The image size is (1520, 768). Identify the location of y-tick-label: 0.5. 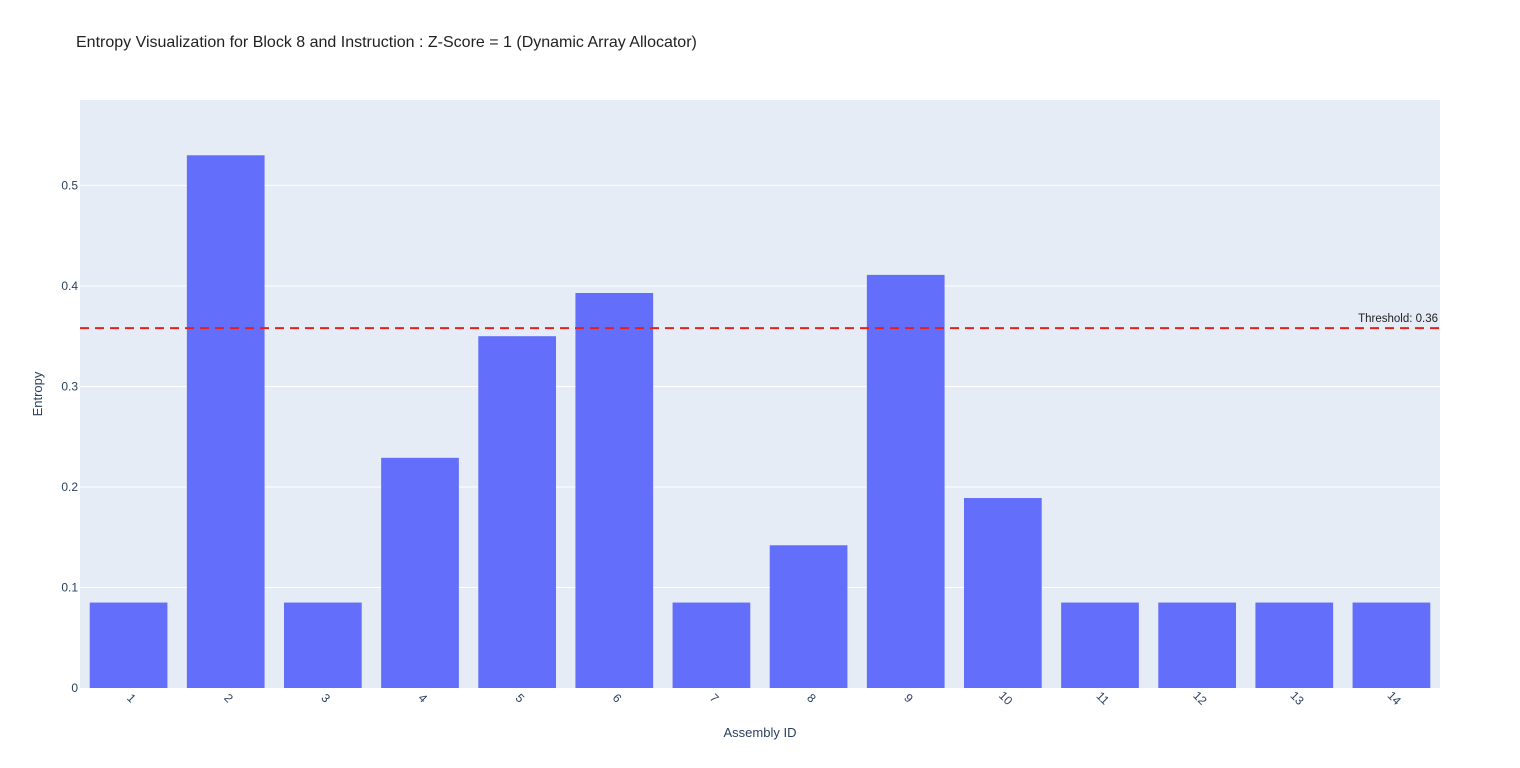
(69, 185).